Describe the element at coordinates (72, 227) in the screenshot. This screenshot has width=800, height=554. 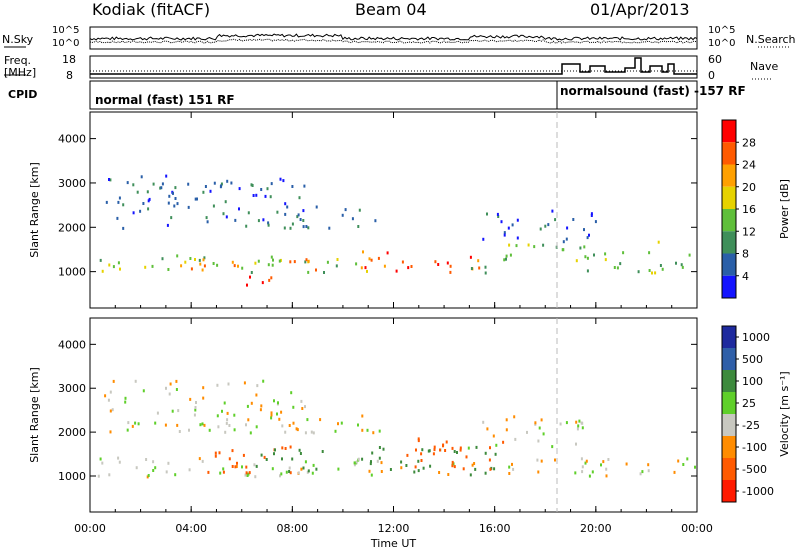
I see `y-tick-label: 2000` at that location.